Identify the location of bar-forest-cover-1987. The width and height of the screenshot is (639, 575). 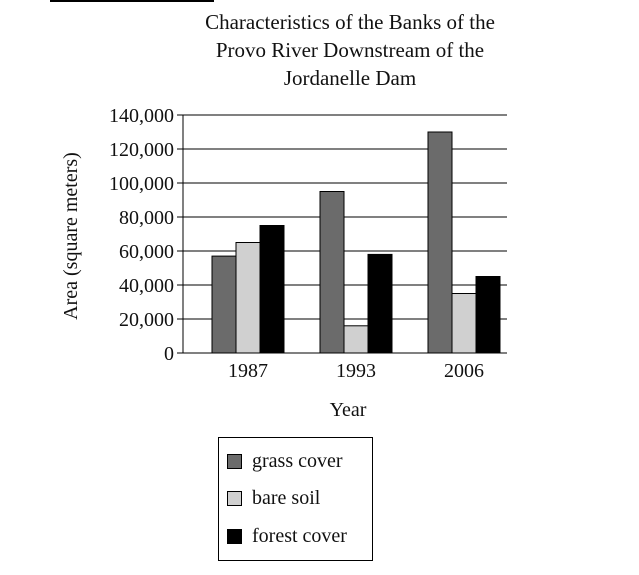
(272, 289).